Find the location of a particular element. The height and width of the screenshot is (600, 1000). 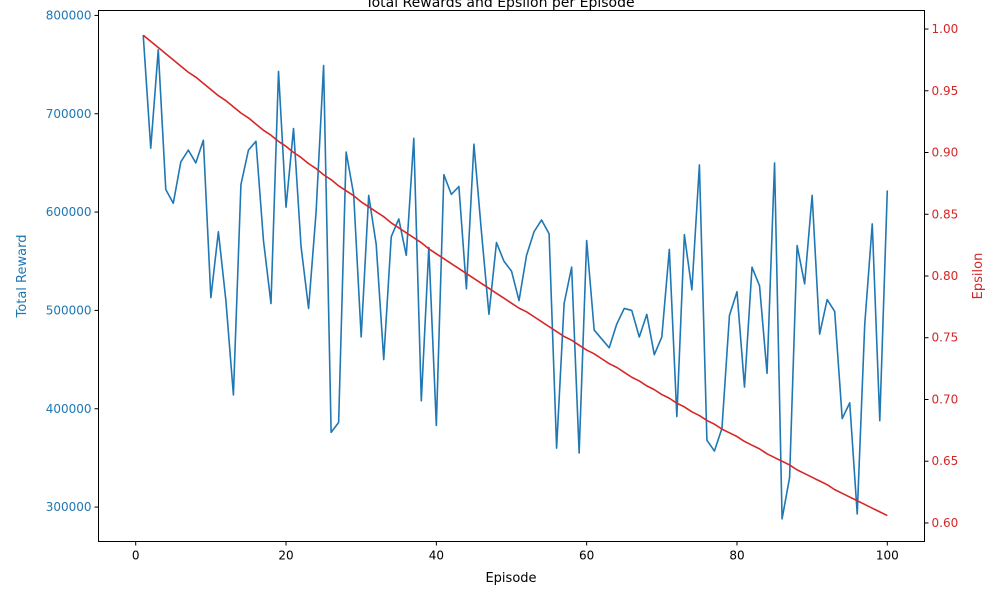

right-y-tick-label: 0.60 is located at coordinates (945, 523).